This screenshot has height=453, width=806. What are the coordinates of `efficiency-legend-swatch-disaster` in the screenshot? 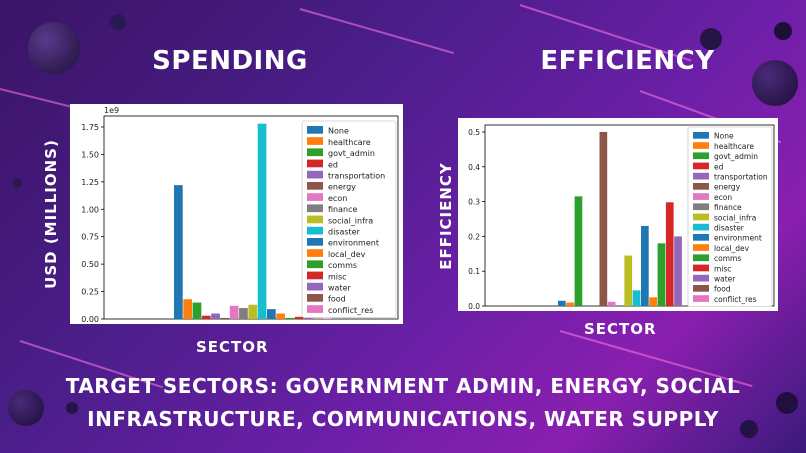 It's located at (701, 227).